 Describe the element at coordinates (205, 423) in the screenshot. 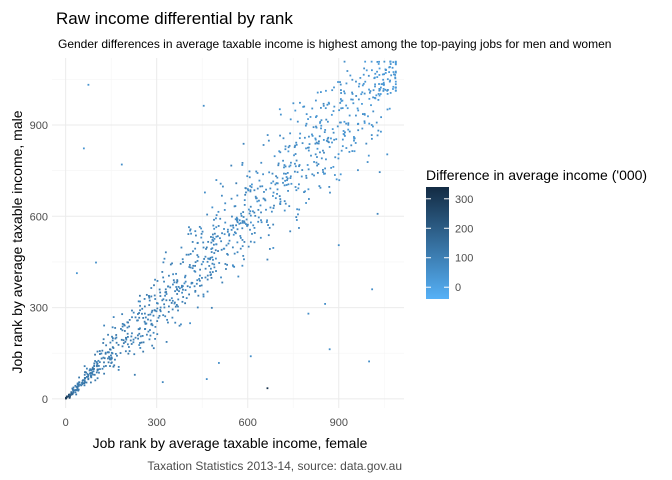

I see `x-axis-ticks: 0 300 600 900` at that location.